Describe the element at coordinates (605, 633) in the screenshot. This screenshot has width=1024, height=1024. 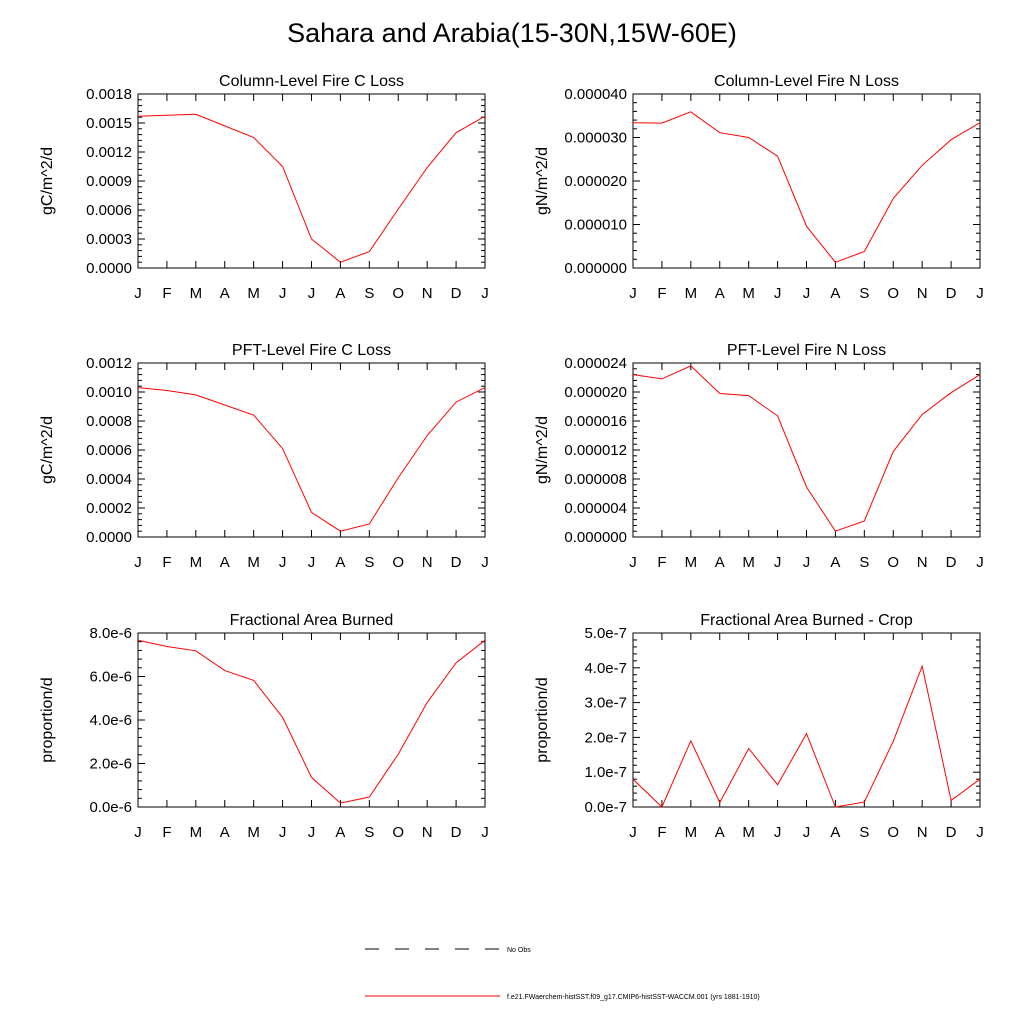
I see `y-tick-label: 5.0e-7` at that location.